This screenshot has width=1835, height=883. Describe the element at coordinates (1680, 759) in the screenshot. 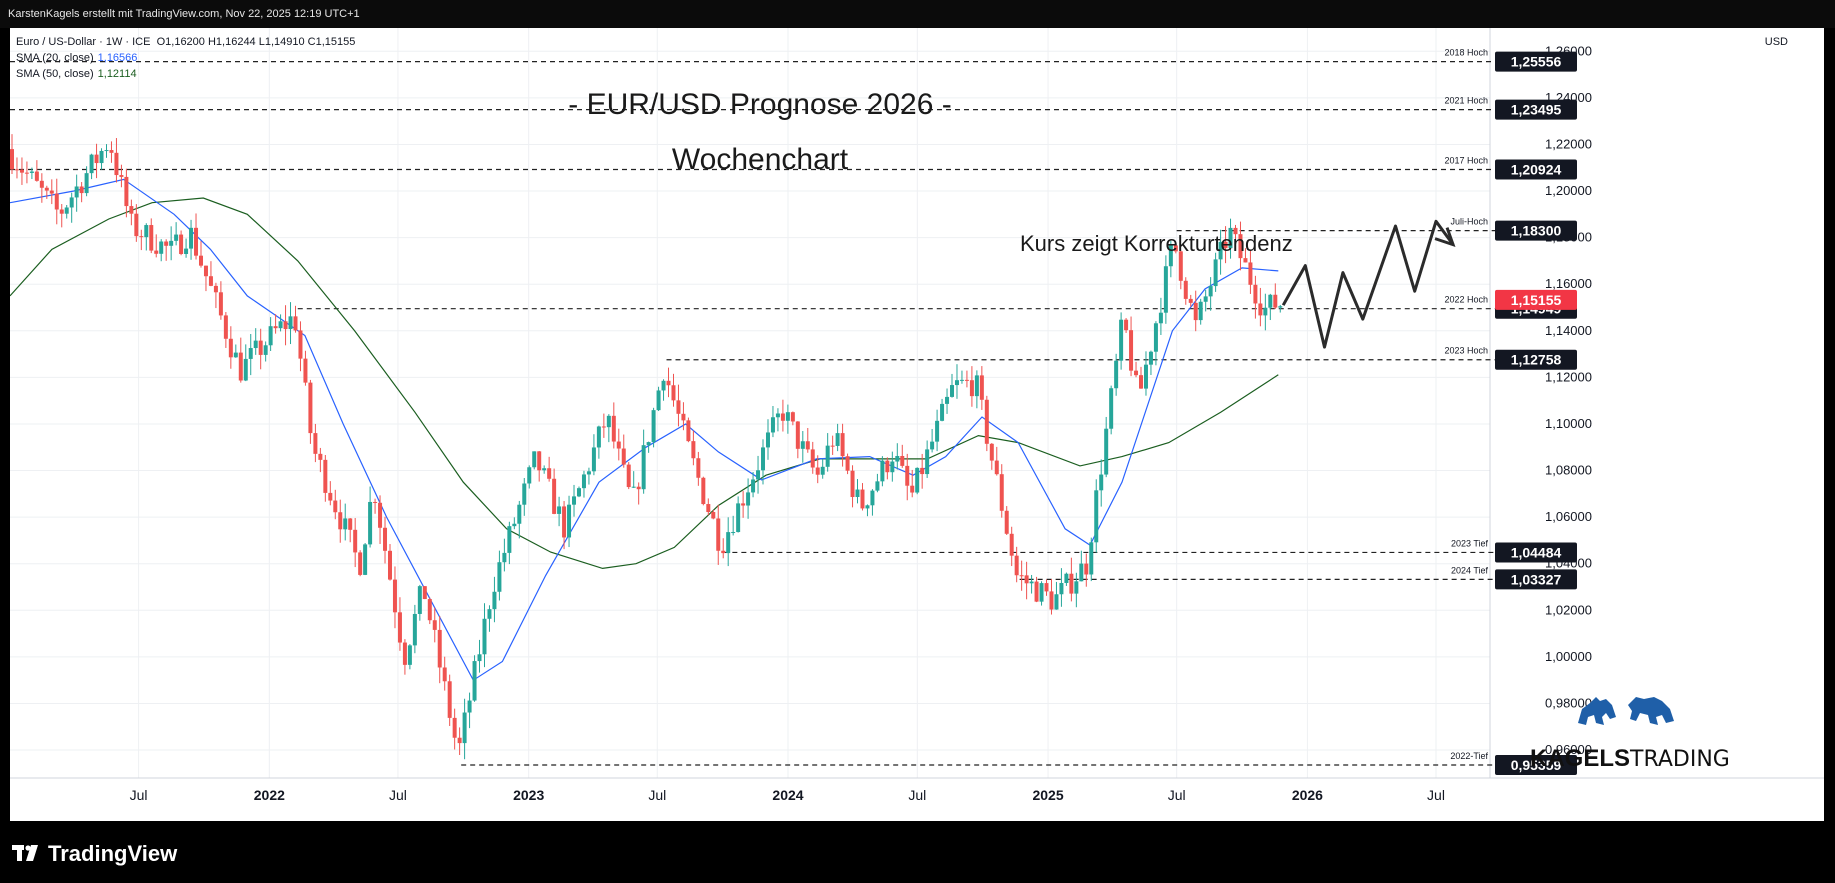

I see `logo-text-light: TRADING` at that location.